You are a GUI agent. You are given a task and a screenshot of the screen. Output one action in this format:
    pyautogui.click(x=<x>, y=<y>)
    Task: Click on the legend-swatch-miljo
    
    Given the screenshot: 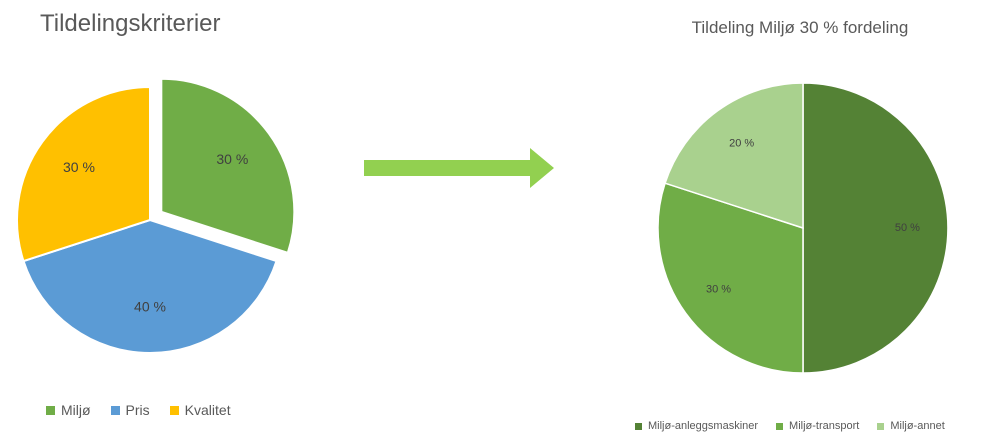 What is the action you would take?
    pyautogui.click(x=50, y=410)
    